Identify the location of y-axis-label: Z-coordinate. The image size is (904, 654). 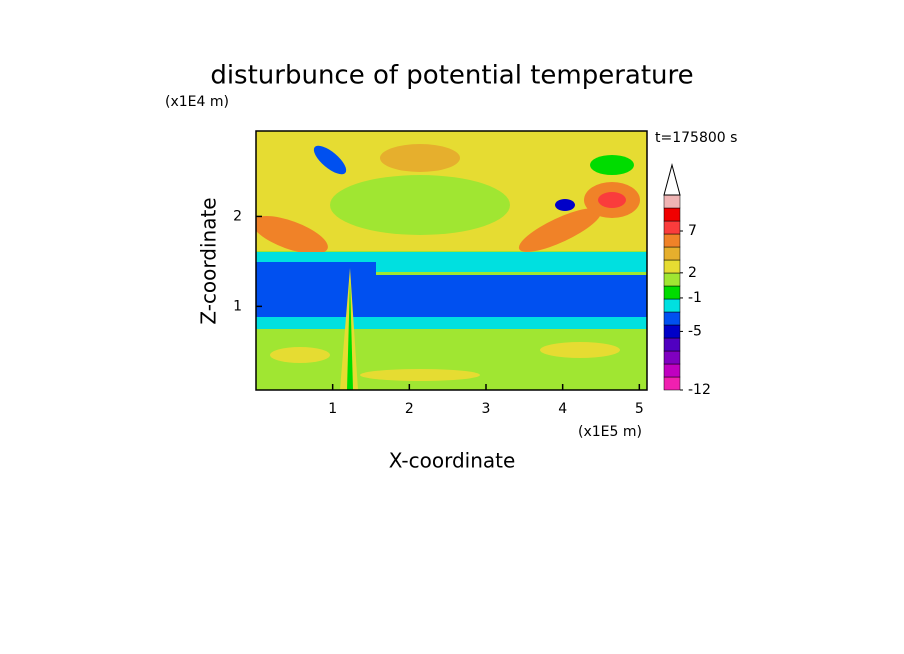
(209, 260).